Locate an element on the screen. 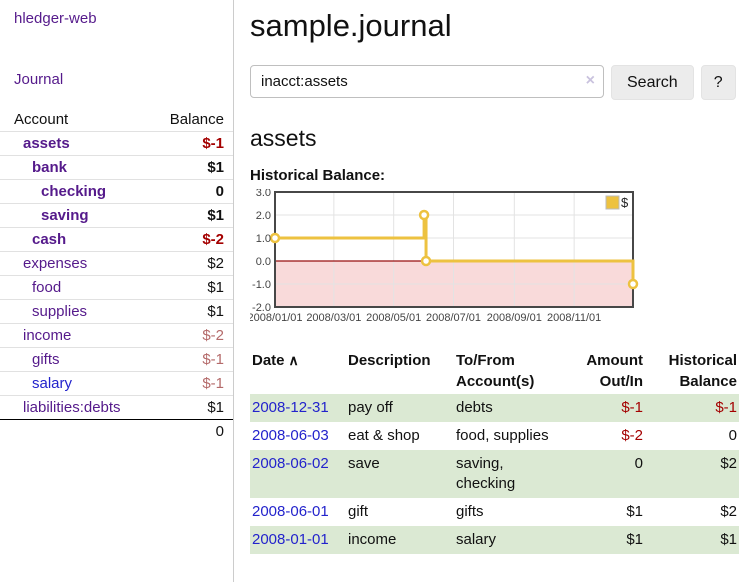  clear-search-icon: × is located at coordinates (590, 80).